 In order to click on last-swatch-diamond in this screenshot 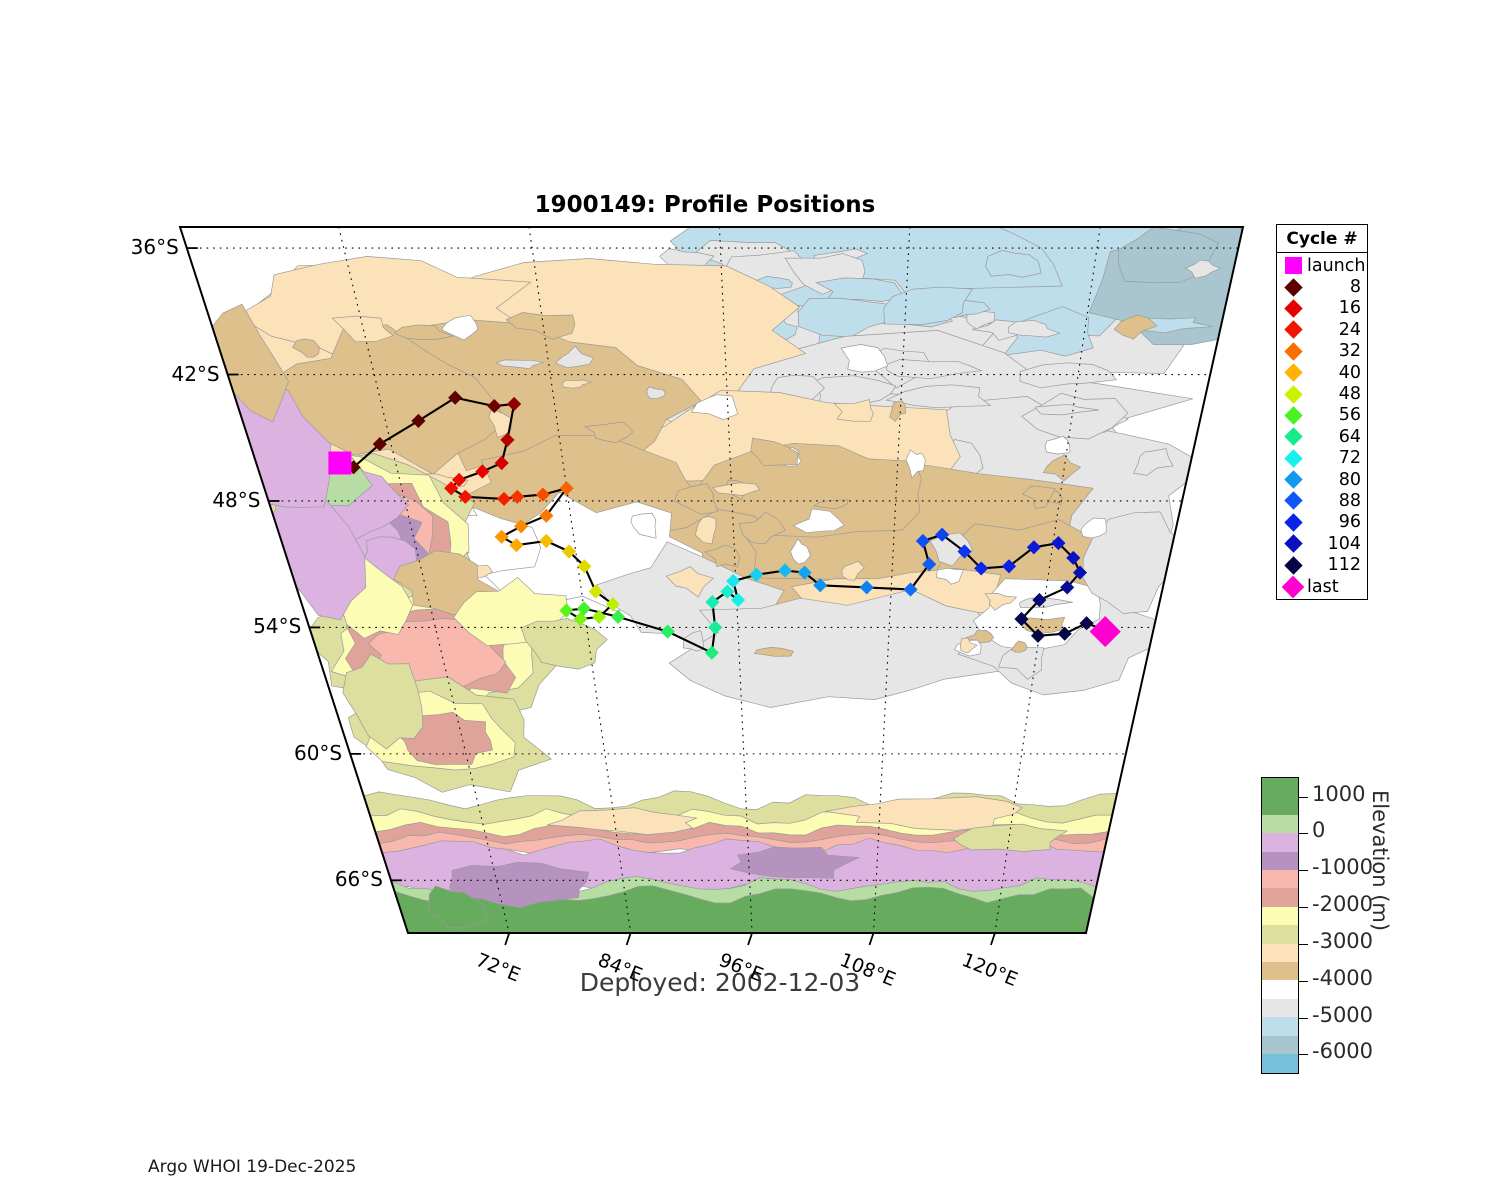, I will do `click(1293, 586)`.